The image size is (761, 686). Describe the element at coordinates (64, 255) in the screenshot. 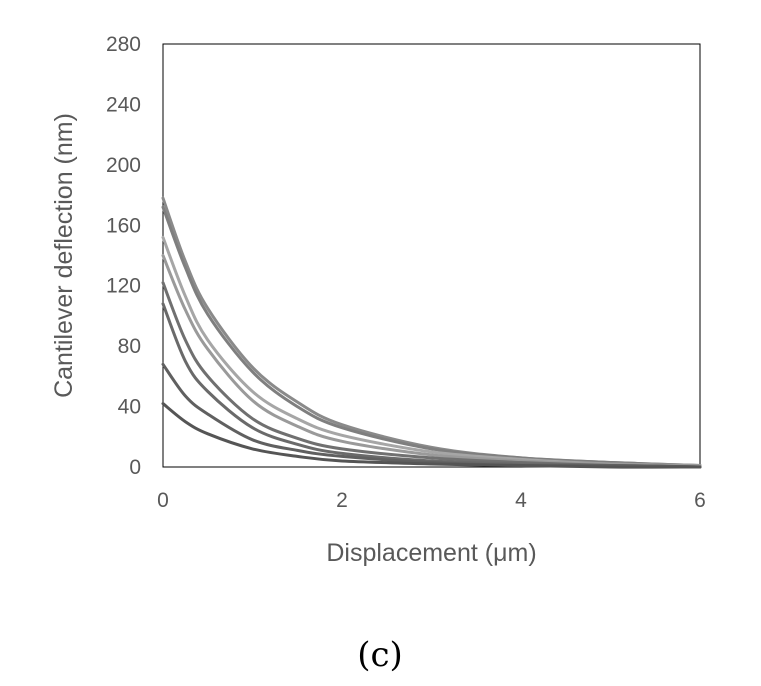

I see `y-axis-title: Cantilever deflection (nm)` at that location.